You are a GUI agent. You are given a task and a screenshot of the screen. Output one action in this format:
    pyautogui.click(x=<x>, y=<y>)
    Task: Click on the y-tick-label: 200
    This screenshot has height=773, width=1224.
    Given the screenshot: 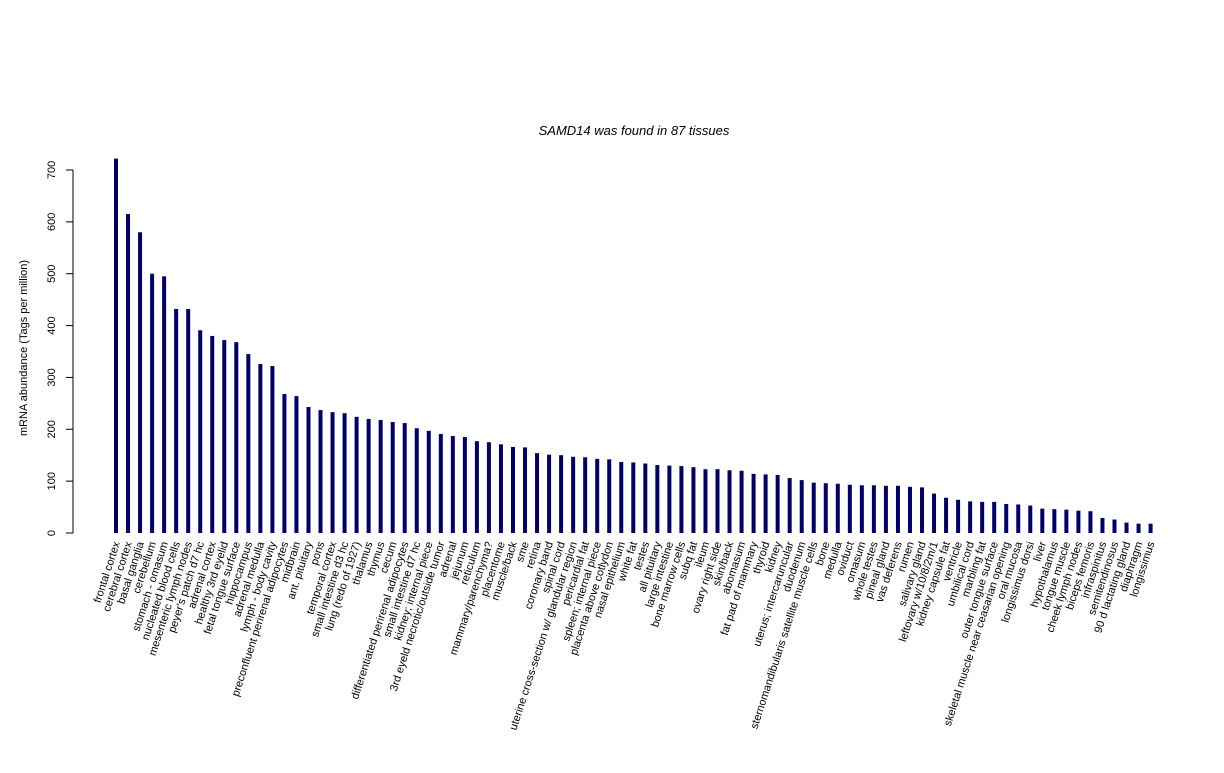 What is the action you would take?
    pyautogui.click(x=52, y=429)
    